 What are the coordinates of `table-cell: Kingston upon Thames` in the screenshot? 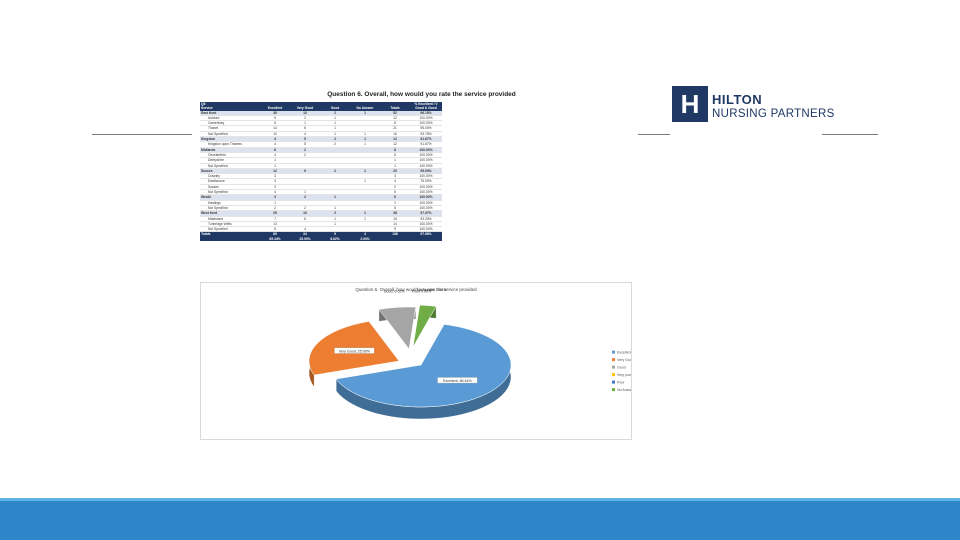 It's located at (230, 144).